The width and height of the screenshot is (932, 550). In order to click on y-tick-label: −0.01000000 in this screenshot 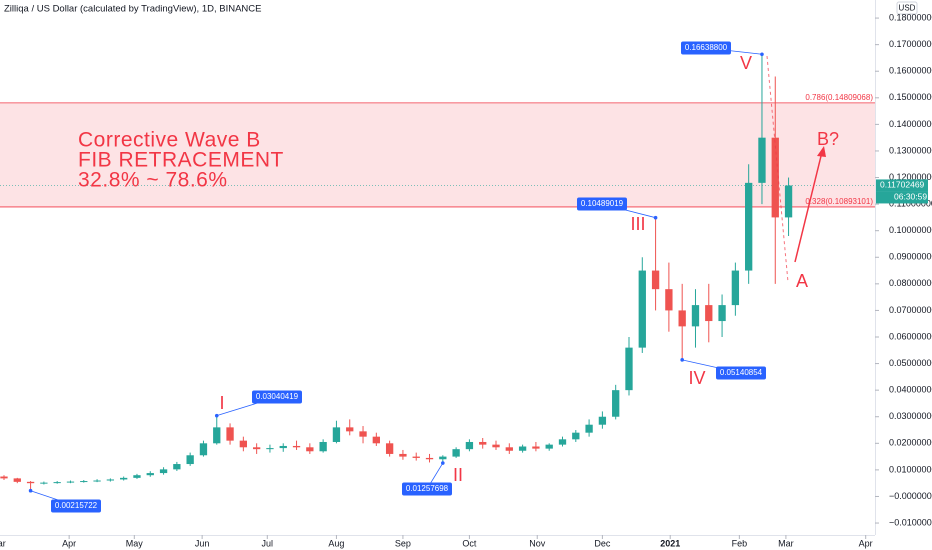, I will do `click(910, 522)`.